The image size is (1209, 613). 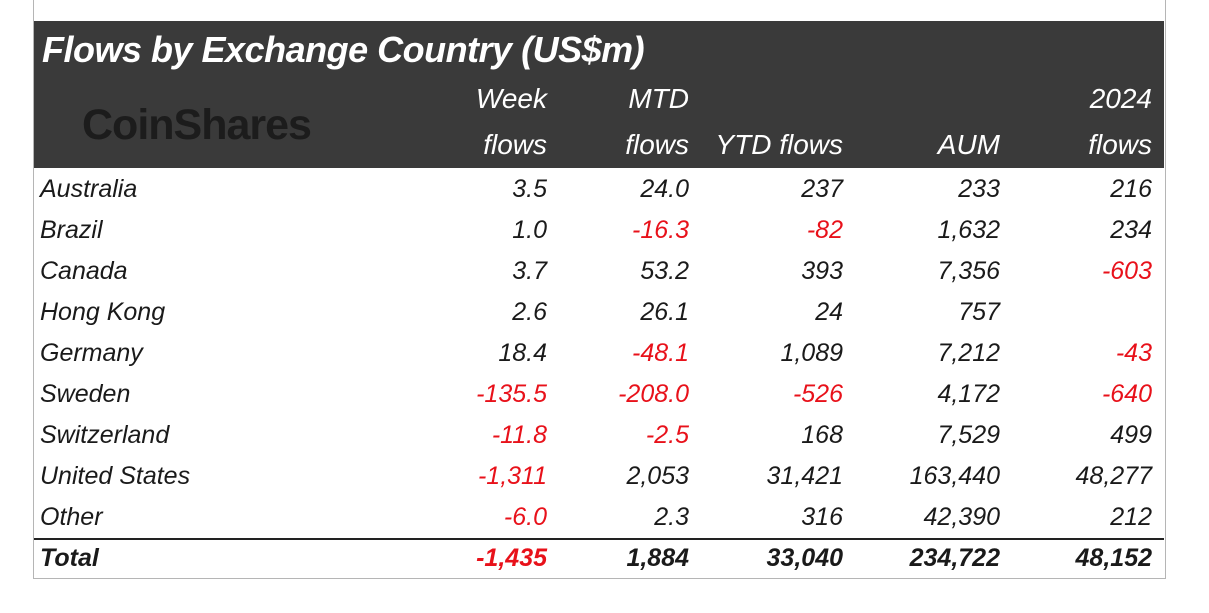 I want to click on col-week-header-line1: Week, so click(x=511, y=98).